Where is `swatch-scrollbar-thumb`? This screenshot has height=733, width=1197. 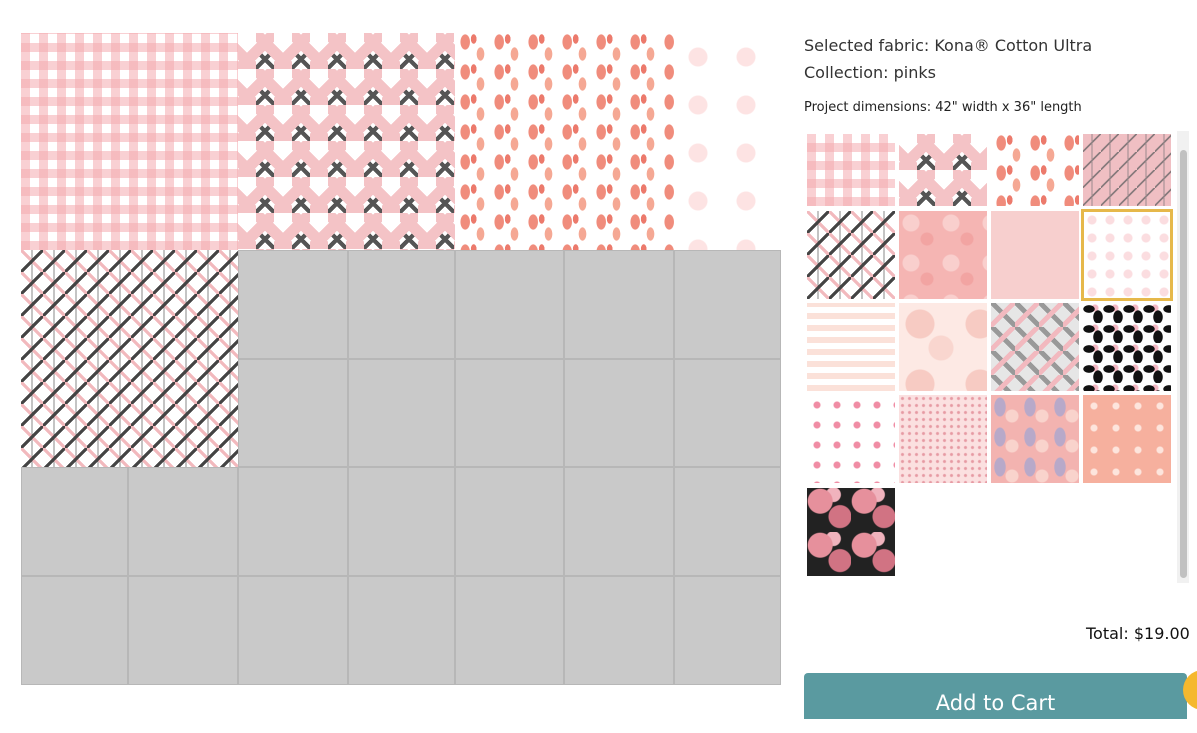
swatch-scrollbar-thumb is located at coordinates (1183, 364).